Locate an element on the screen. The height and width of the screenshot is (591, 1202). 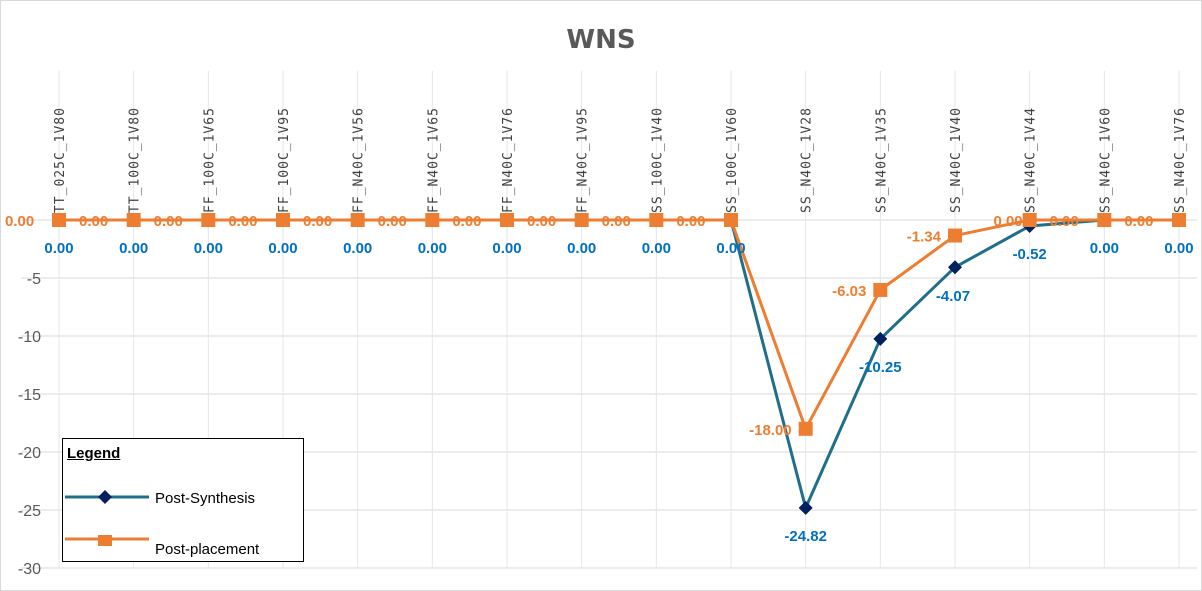
y-axis: -5 -10 -15 -20 -25 -30 is located at coordinates (29, 424).